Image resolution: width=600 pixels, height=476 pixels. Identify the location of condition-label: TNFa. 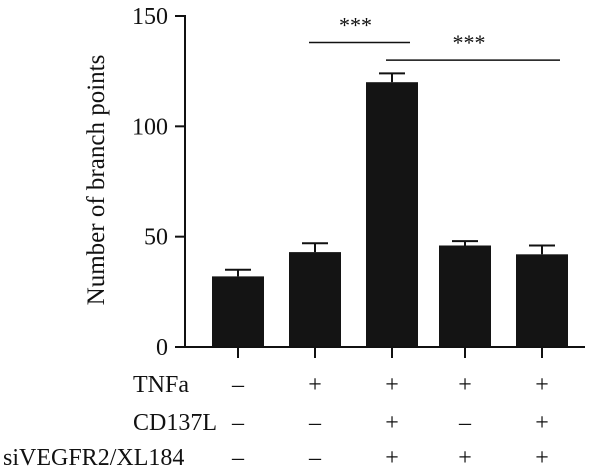
(161, 385).